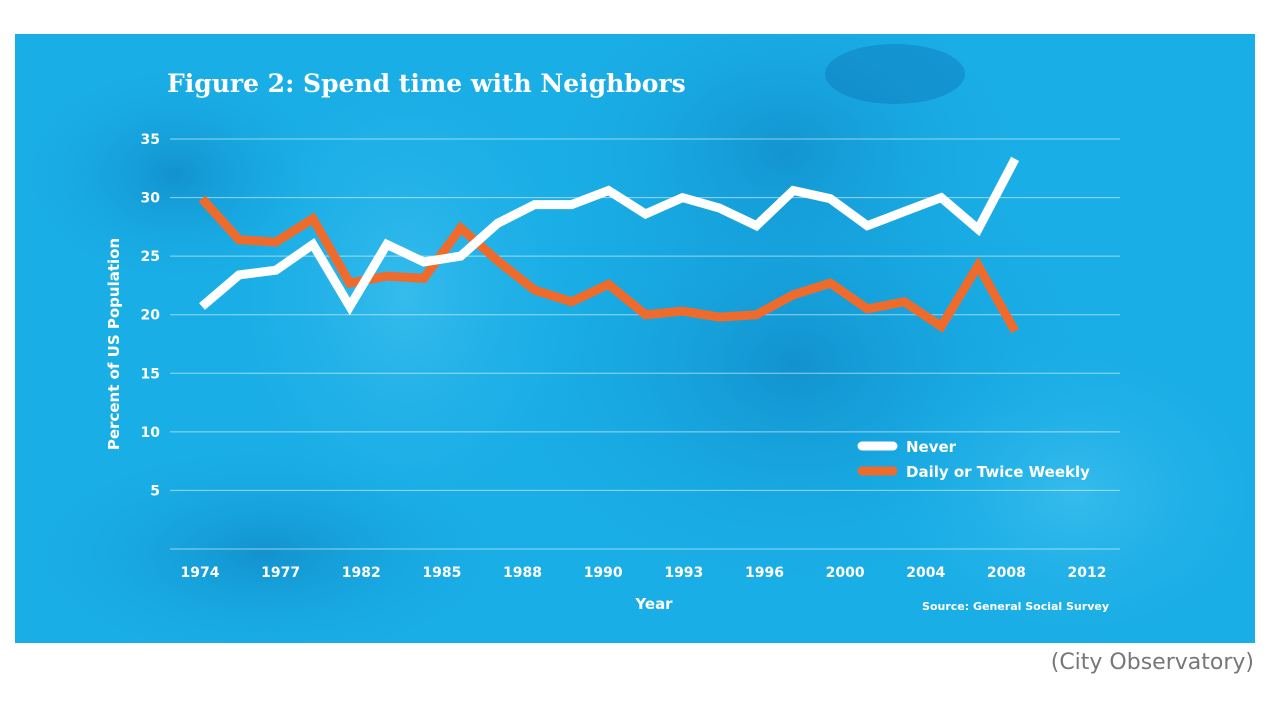  What do you see at coordinates (603, 573) in the screenshot?
I see `x-tick-label: 1990` at bounding box center [603, 573].